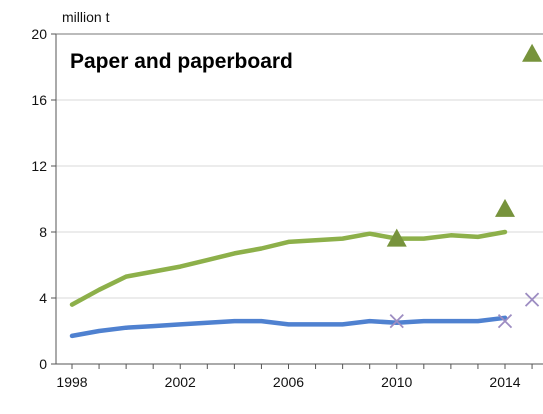 Image resolution: width=543 pixels, height=414 pixels. What do you see at coordinates (43, 298) in the screenshot?
I see `y-tick-label: 4` at bounding box center [43, 298].